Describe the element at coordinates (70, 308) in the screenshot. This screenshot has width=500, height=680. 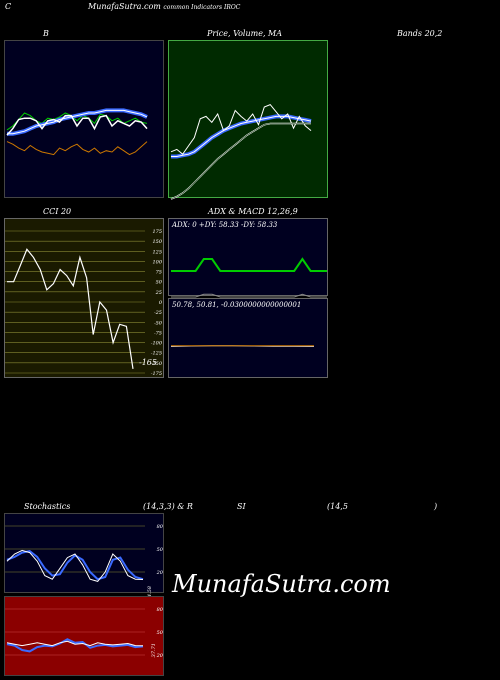
I see `cci-line` at that location.